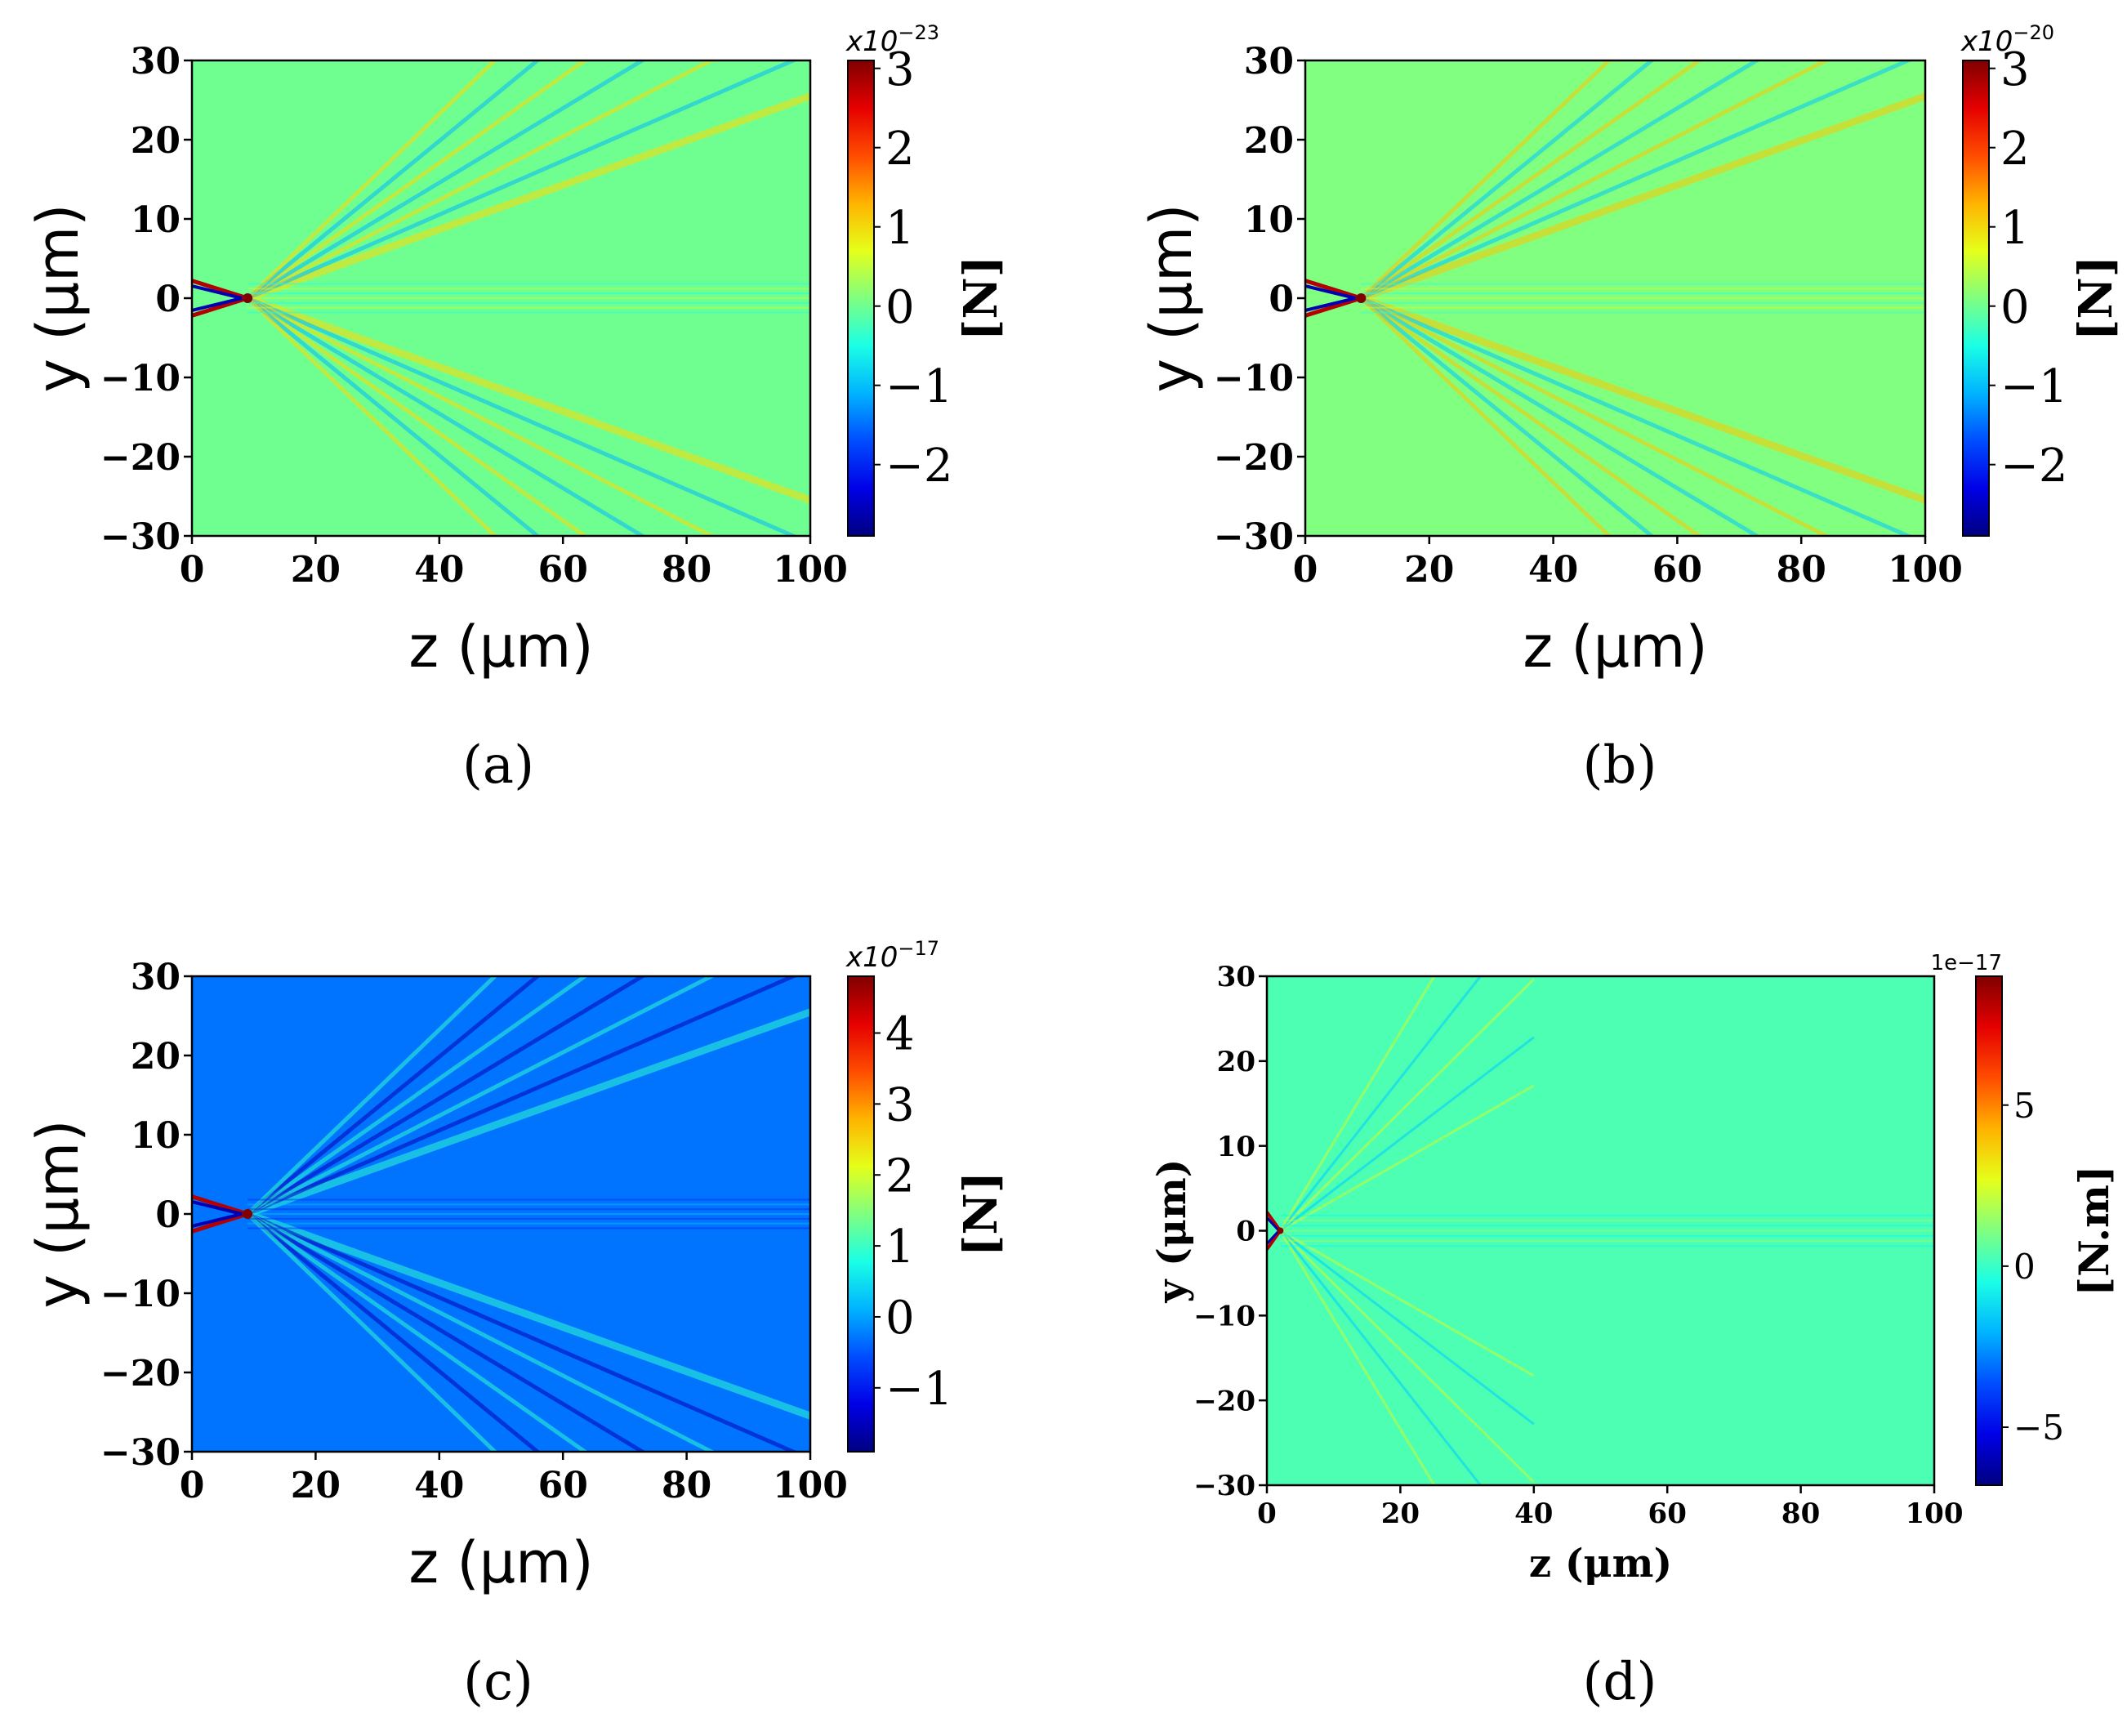  What do you see at coordinates (2007, 40) in the screenshot?
I see `colorbar-exponent: x10−20` at bounding box center [2007, 40].